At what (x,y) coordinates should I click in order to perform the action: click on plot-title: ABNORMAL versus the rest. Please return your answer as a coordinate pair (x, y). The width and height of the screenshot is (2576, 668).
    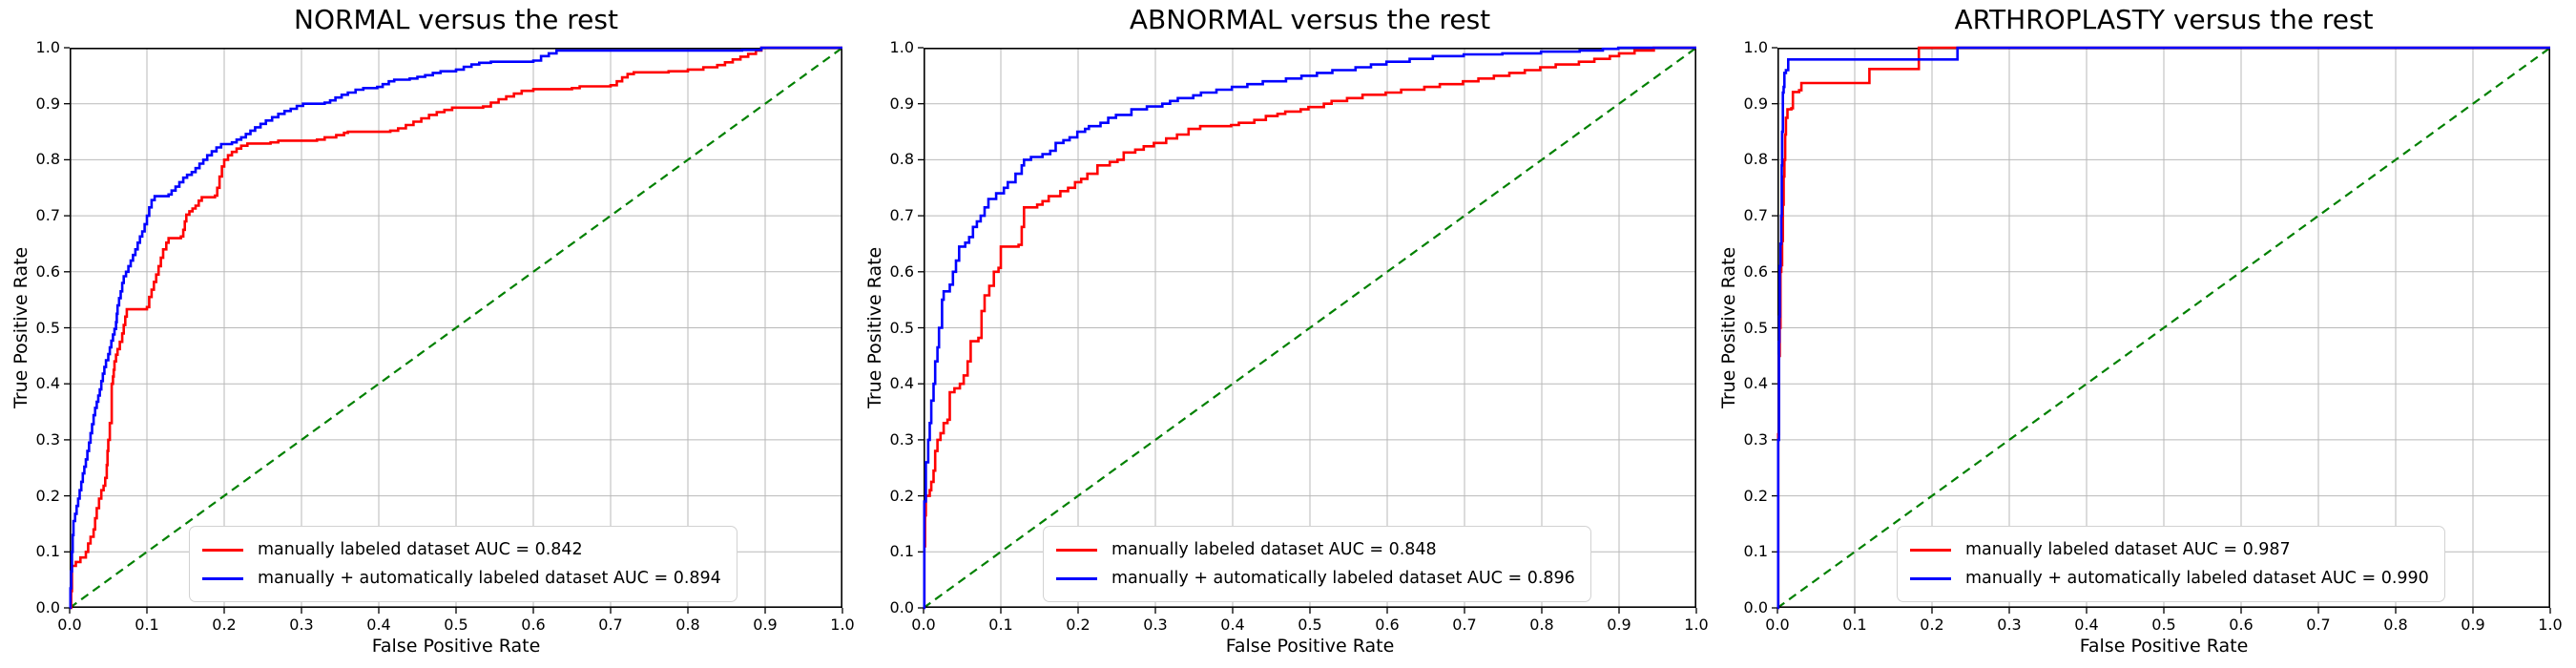
    Looking at the image, I should click on (1310, 19).